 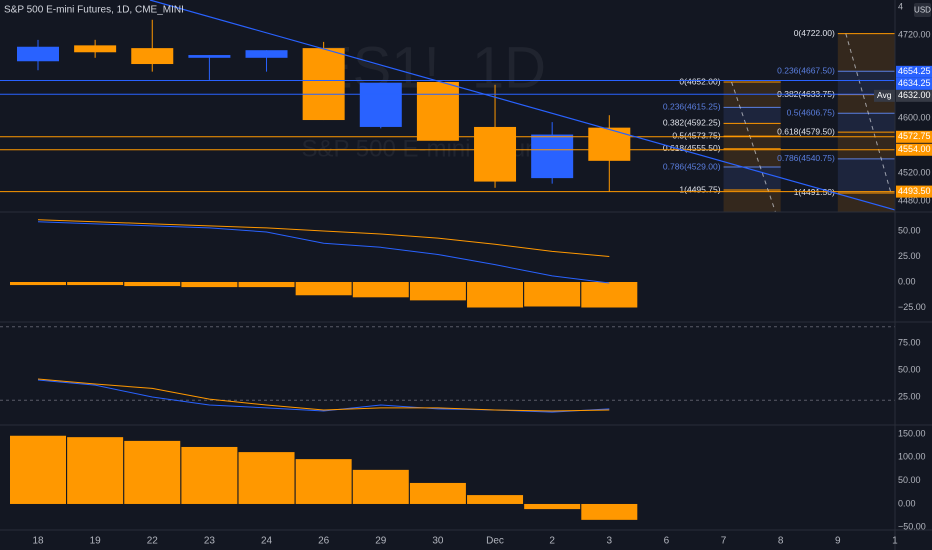 I want to click on x-tick-label: 8, so click(x=781, y=541).